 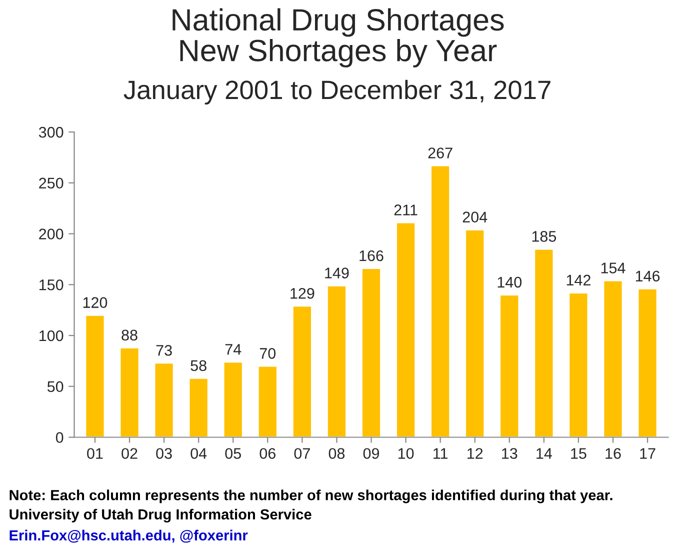 I want to click on x-tick-label: 16, so click(x=613, y=453).